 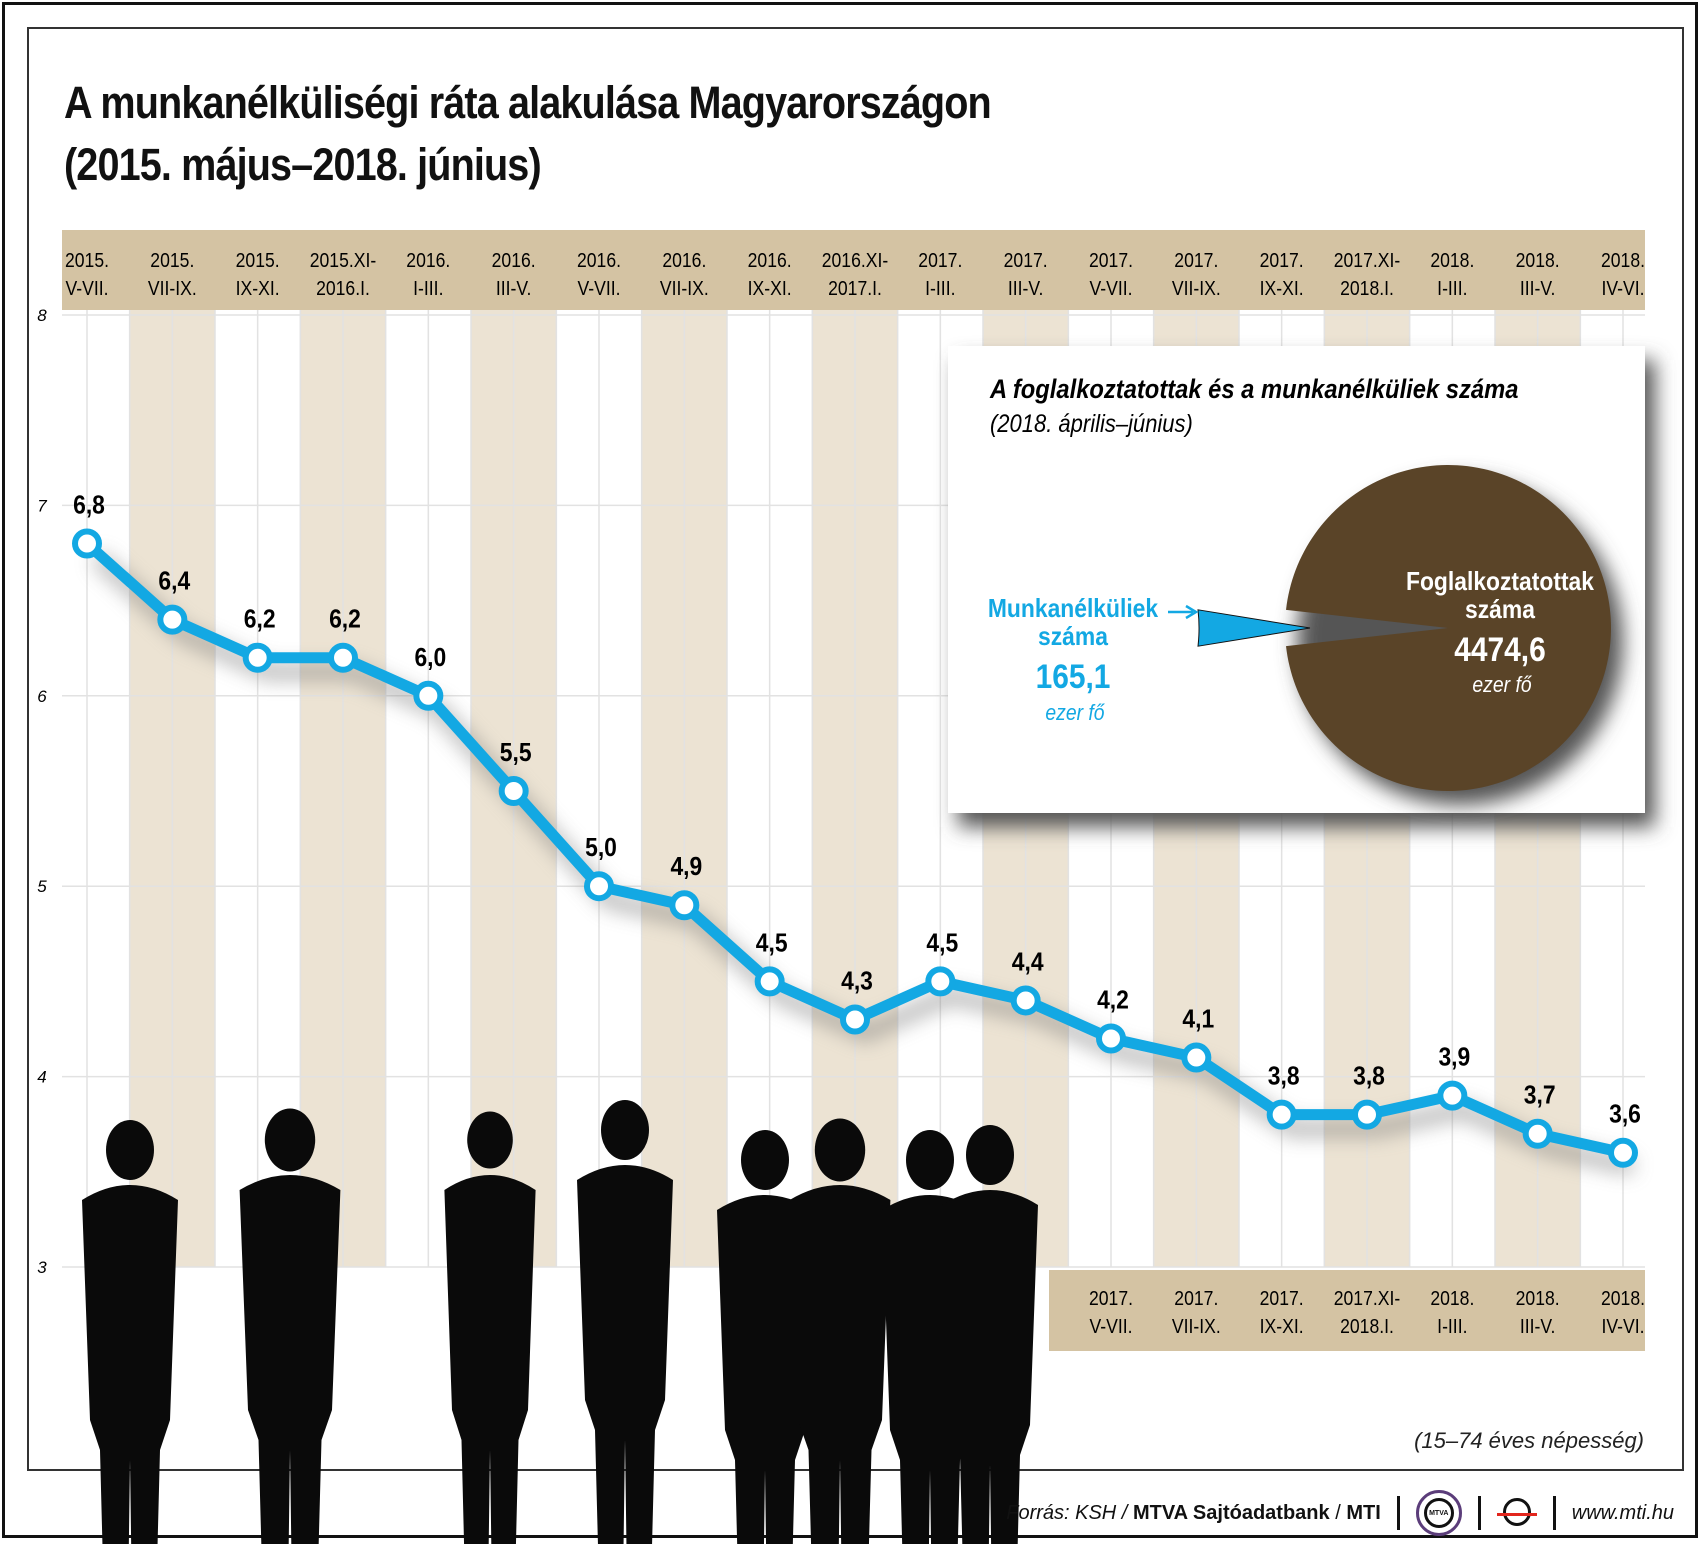 I want to click on data-label: 6,8, so click(x=89, y=505).